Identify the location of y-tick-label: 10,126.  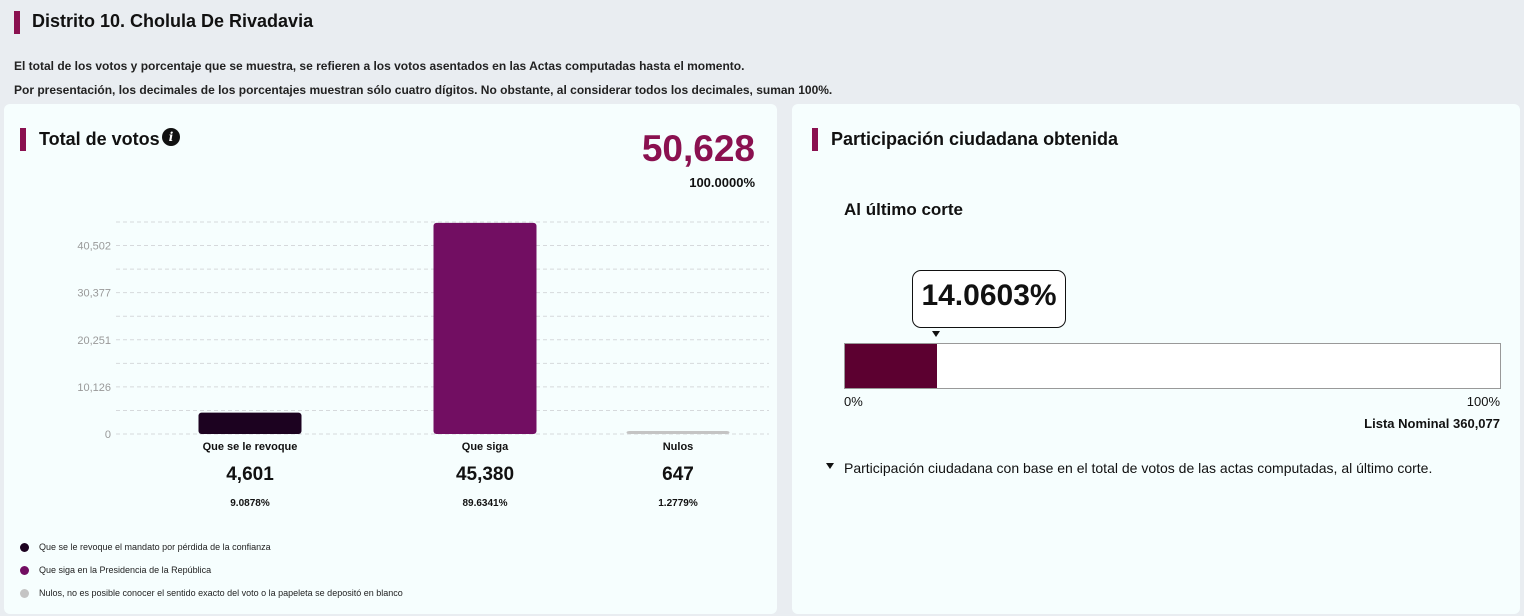
(94, 388).